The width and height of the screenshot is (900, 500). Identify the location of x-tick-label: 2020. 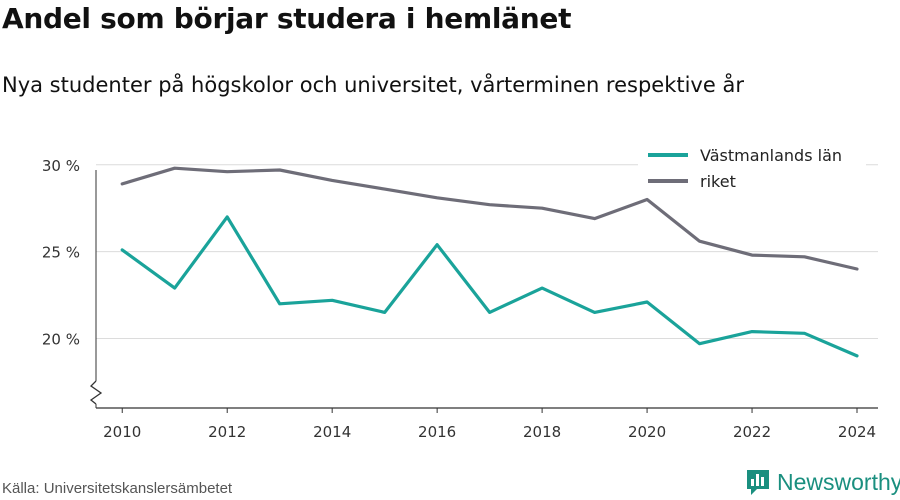
(647, 432).